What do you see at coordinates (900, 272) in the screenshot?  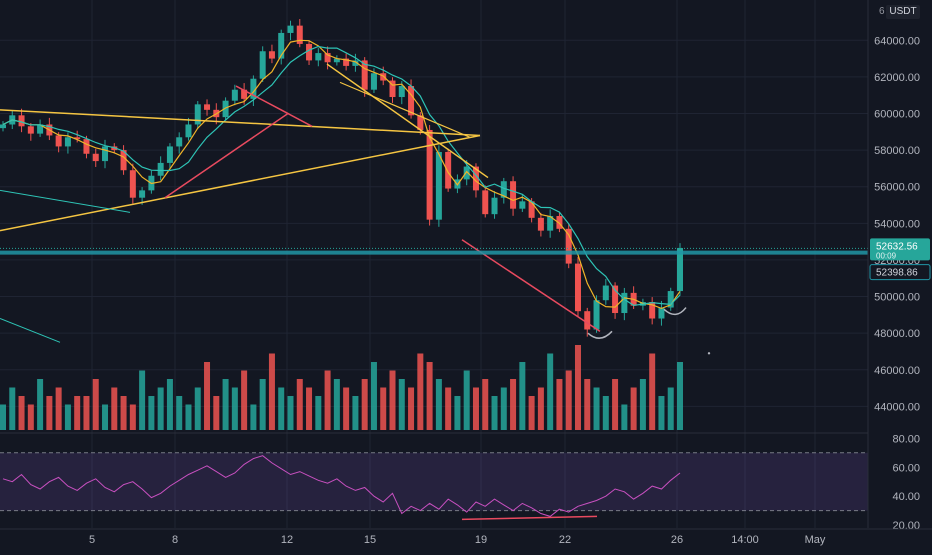 I see `level-price-tag` at bounding box center [900, 272].